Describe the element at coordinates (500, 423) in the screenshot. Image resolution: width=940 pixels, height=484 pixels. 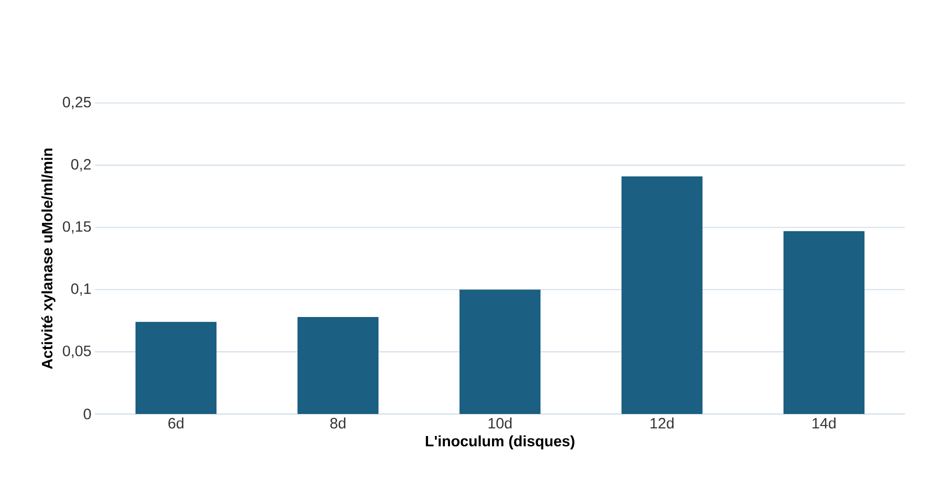
I see `x-tick-label: 10d` at that location.